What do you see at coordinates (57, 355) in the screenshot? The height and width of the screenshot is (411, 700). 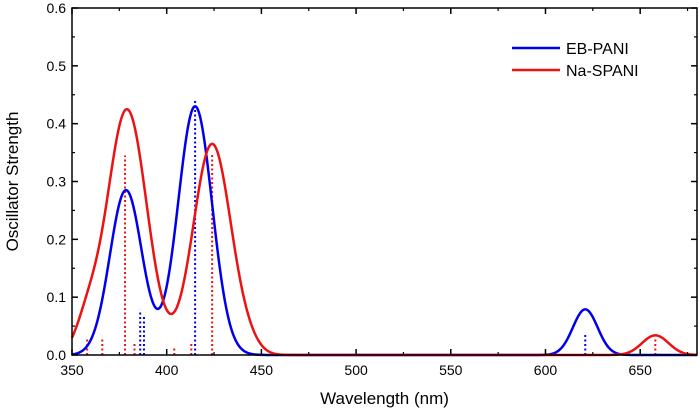 I see `y-tick-label: 0.0` at bounding box center [57, 355].